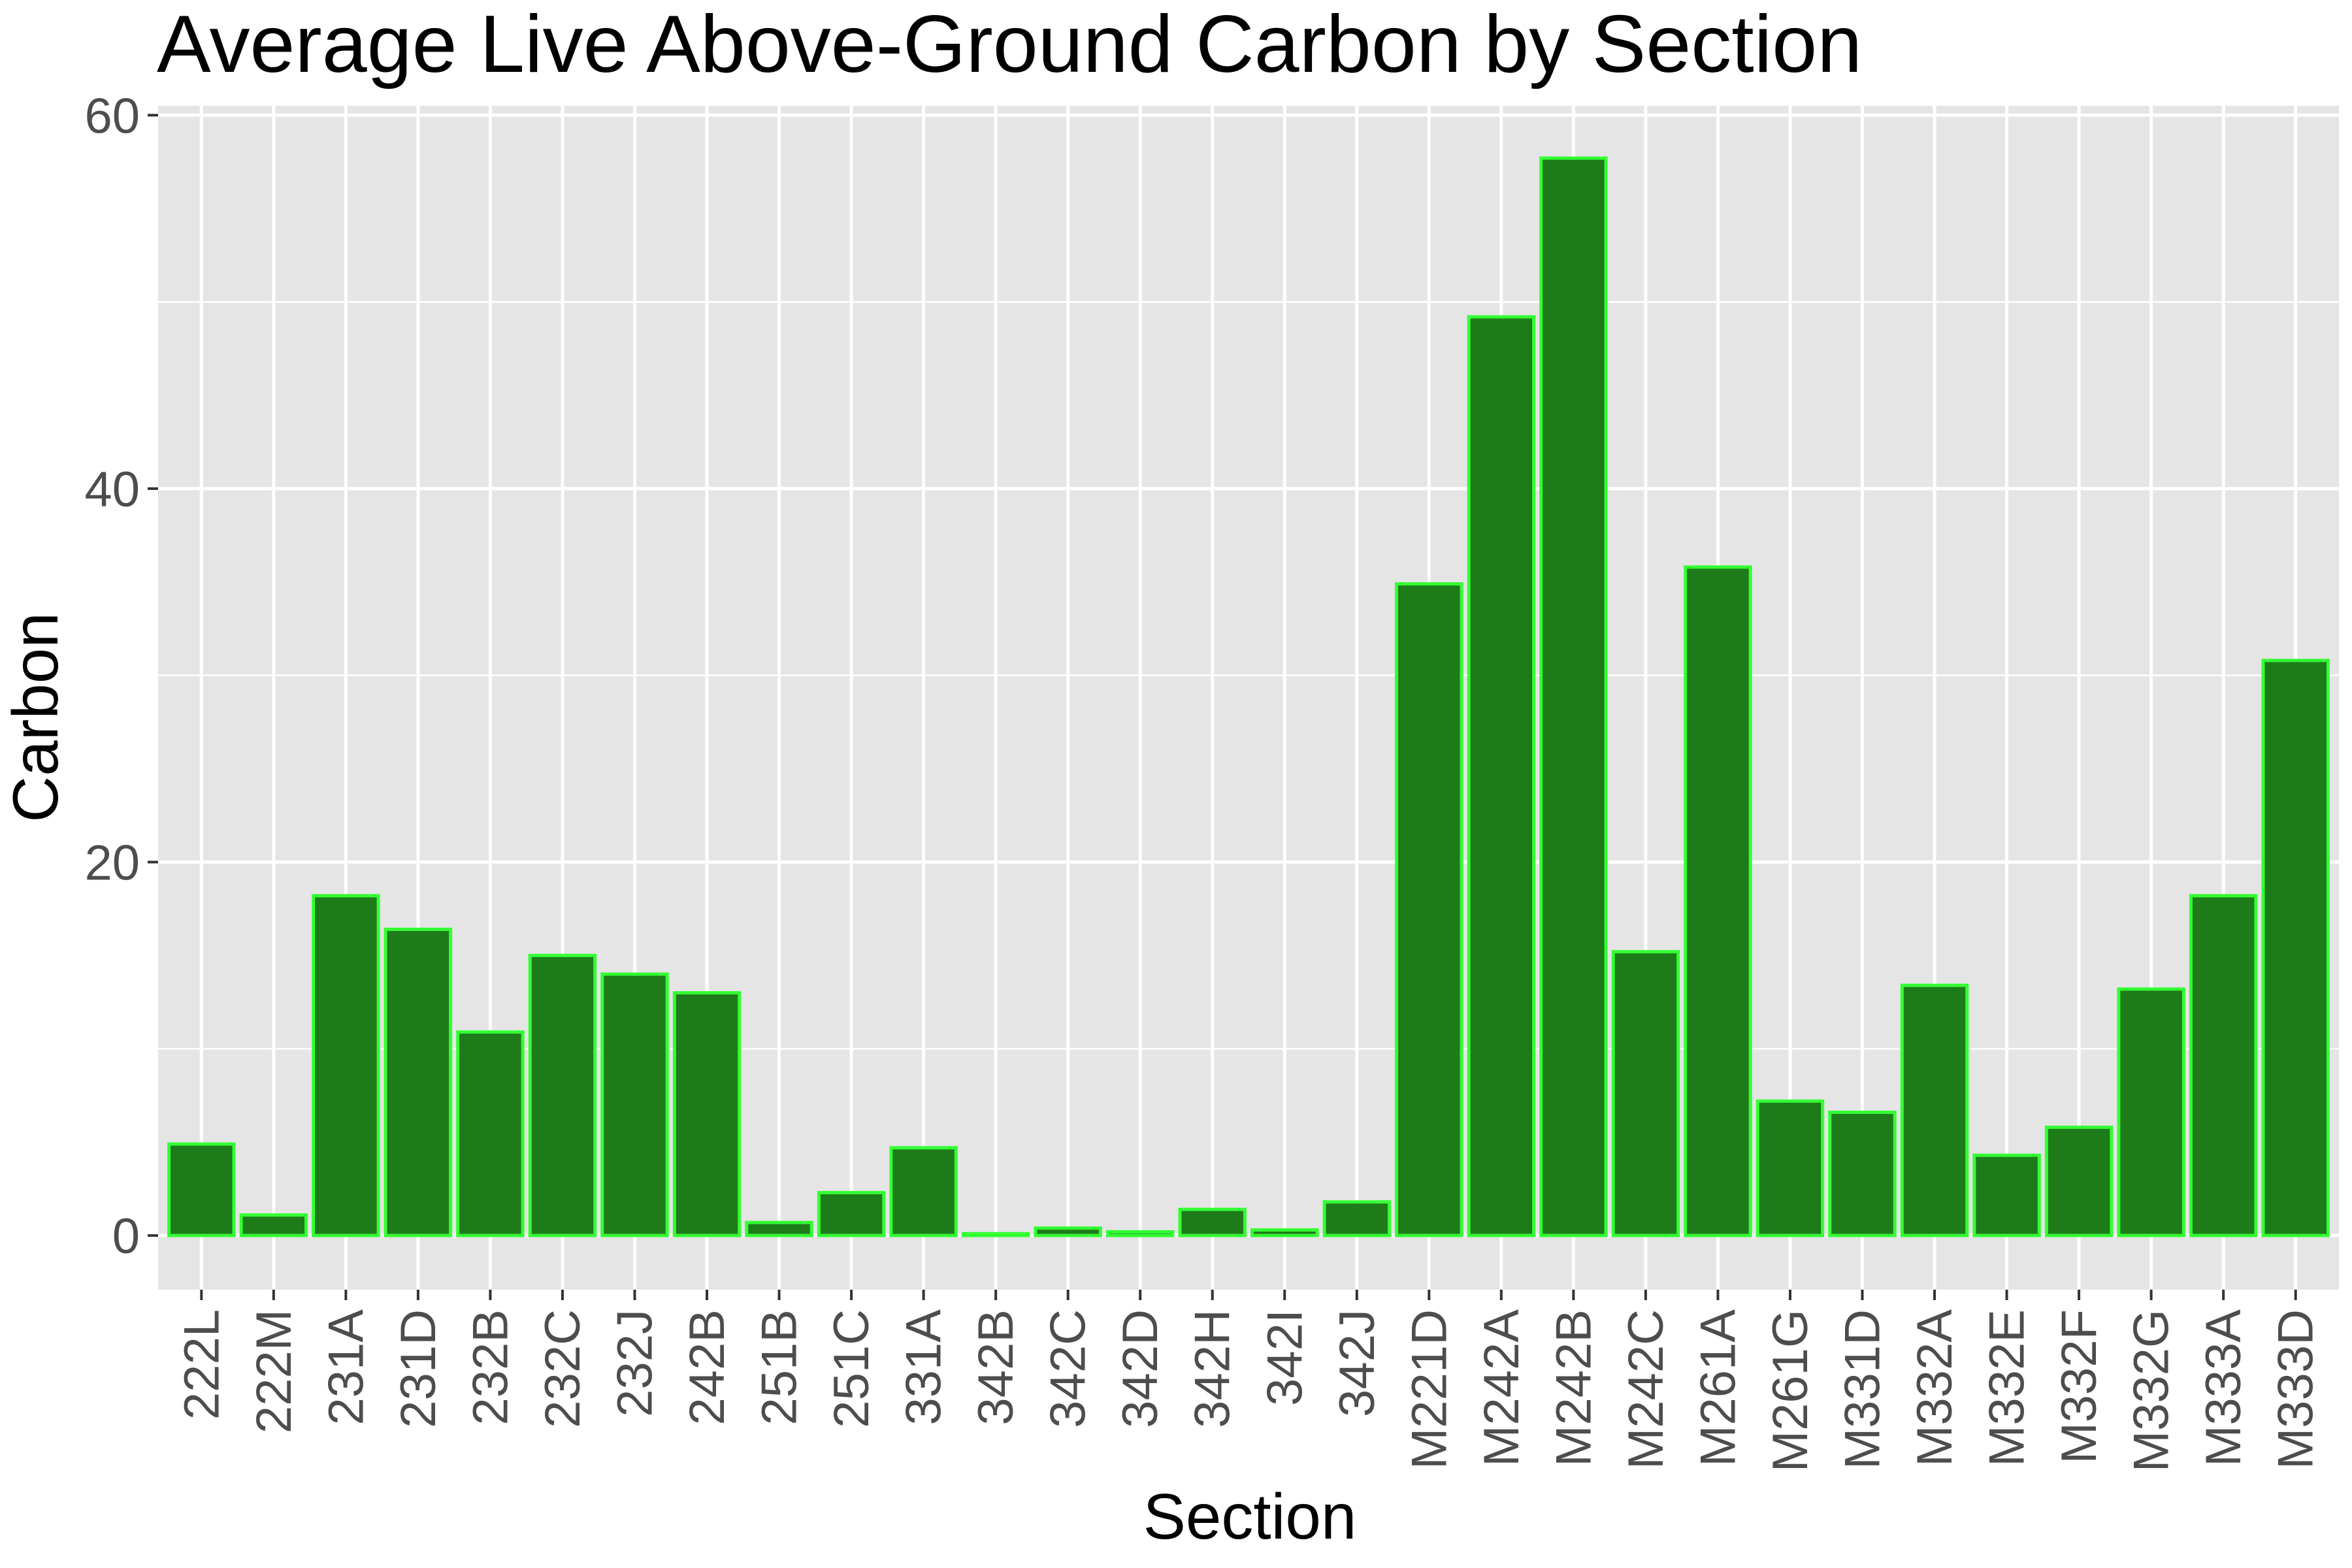 Image resolution: width=2352 pixels, height=1568 pixels. What do you see at coordinates (2006, 1195) in the screenshot?
I see `bar-M332E` at bounding box center [2006, 1195].